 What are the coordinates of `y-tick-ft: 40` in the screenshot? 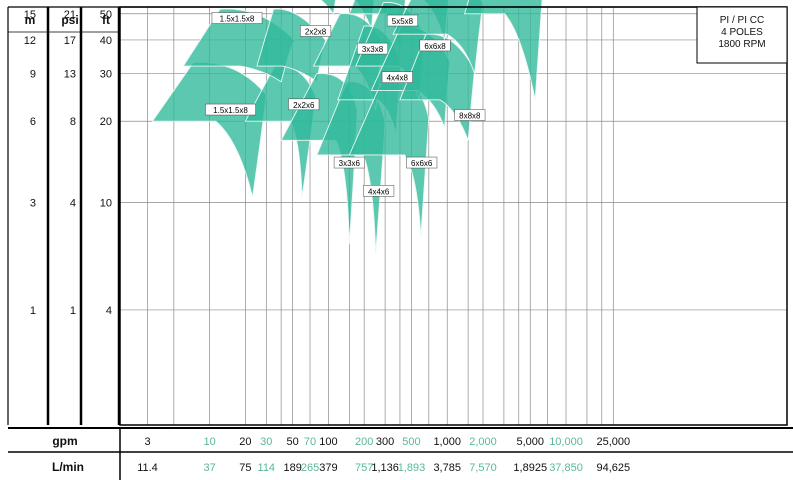 It's located at (106, 41).